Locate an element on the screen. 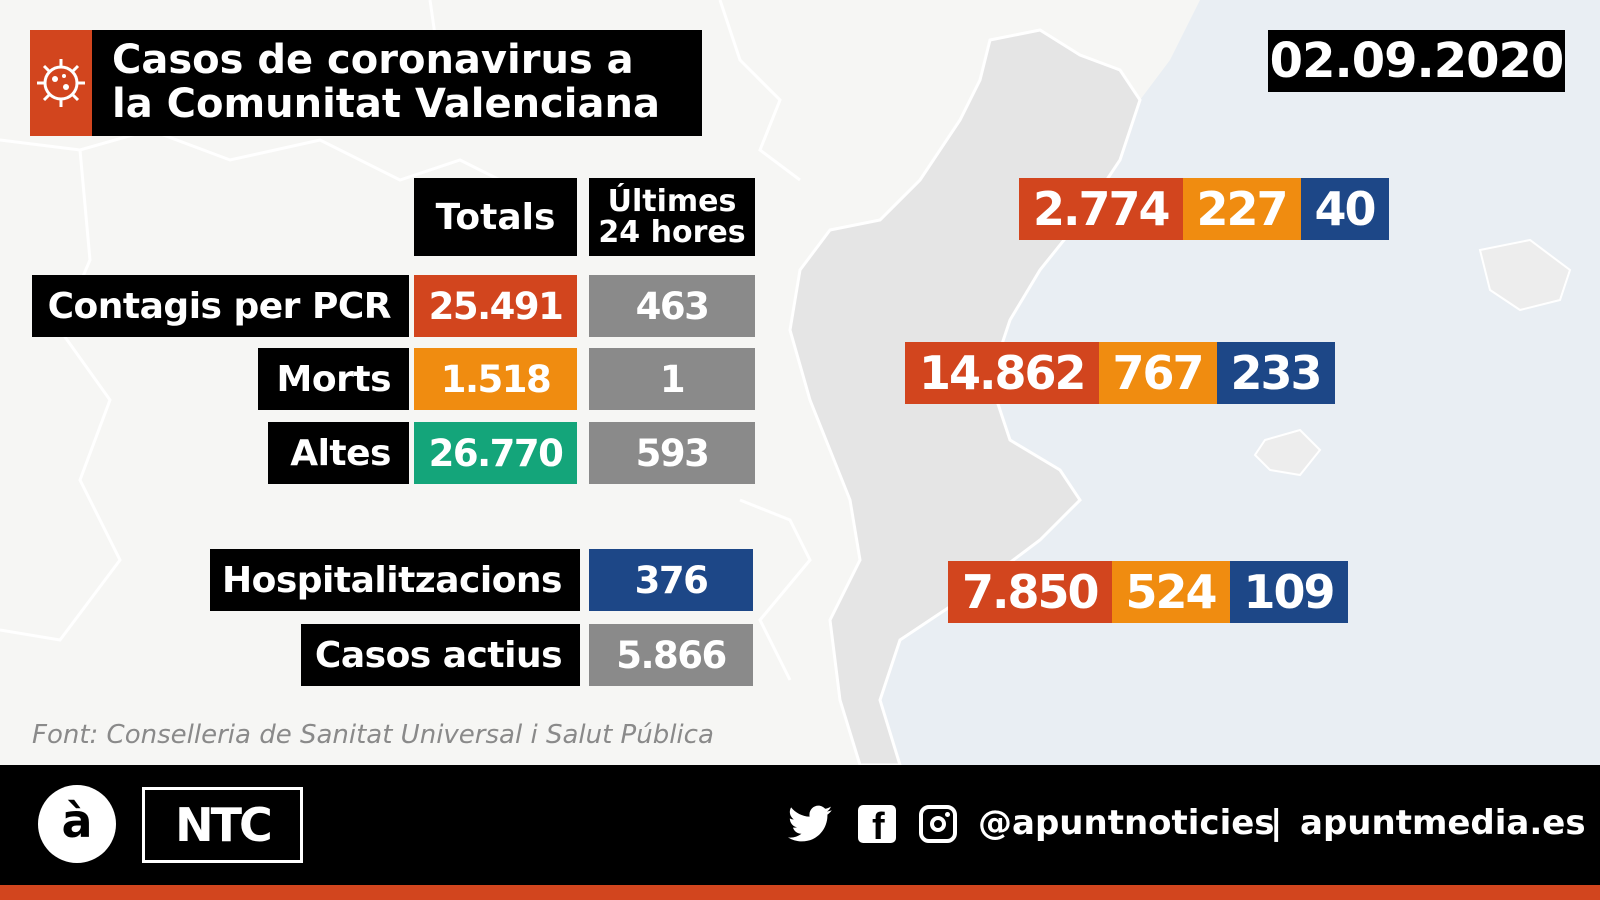 This screenshot has height=900, width=1600. row-label-contagis: Contagis per PCR is located at coordinates (220, 306).